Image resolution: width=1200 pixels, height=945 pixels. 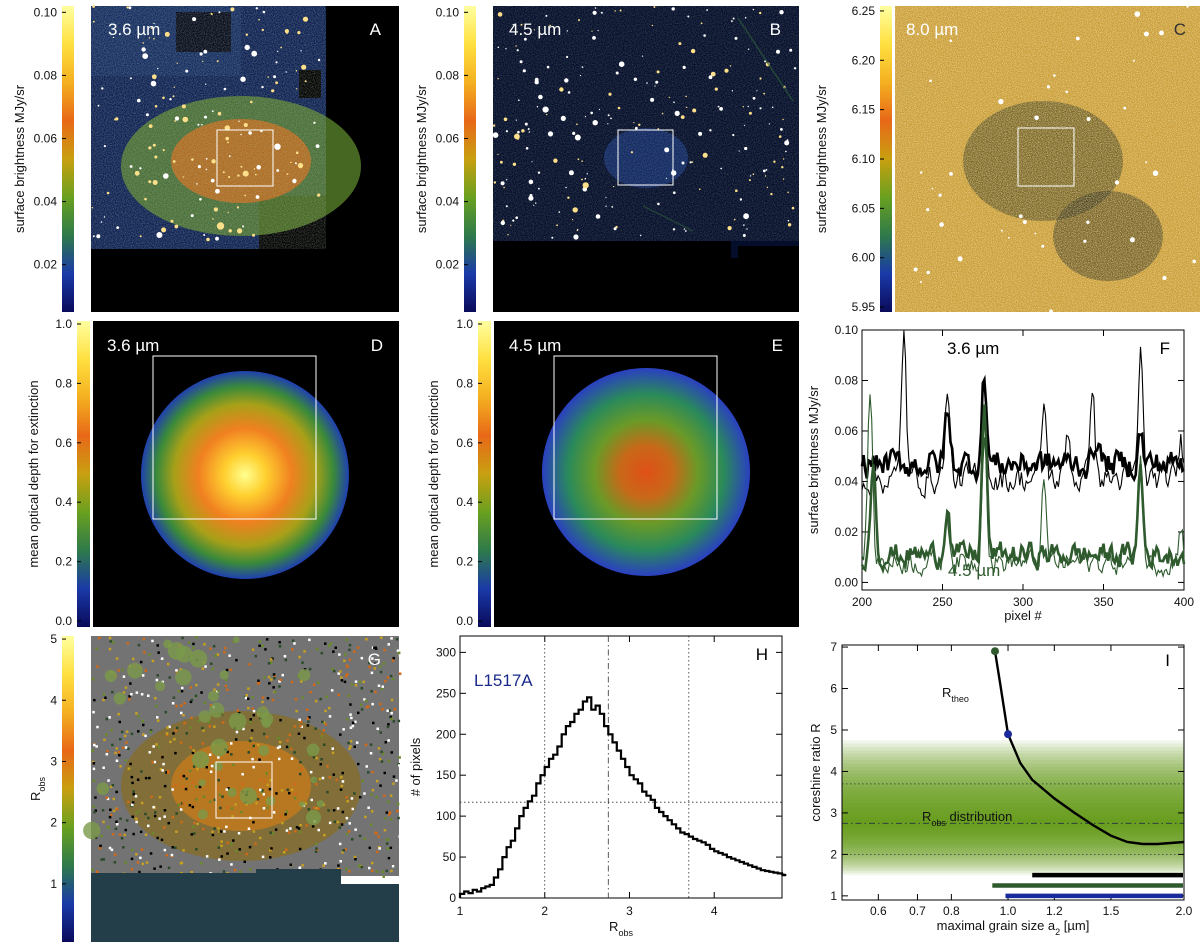 What do you see at coordinates (208, 127) in the screenshot?
I see `panel-a-noise` at bounding box center [208, 127].